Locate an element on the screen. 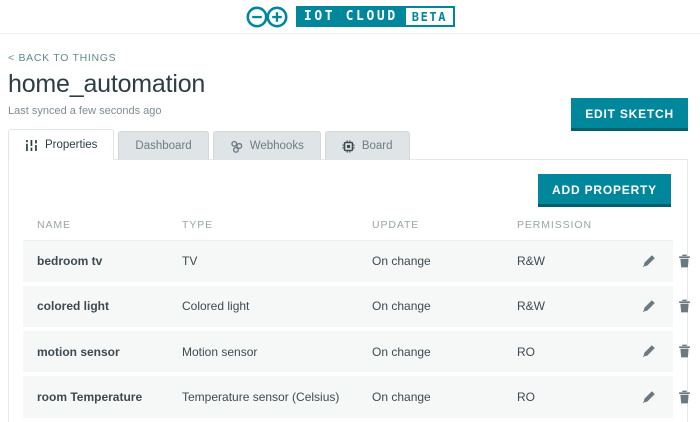  chip-icon is located at coordinates (348, 146).